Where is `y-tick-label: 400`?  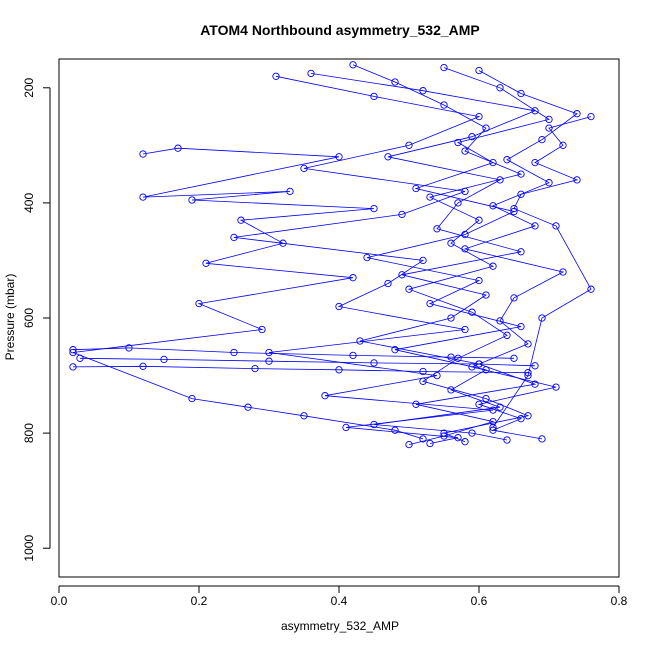
y-tick-label: 400 is located at coordinates (29, 203).